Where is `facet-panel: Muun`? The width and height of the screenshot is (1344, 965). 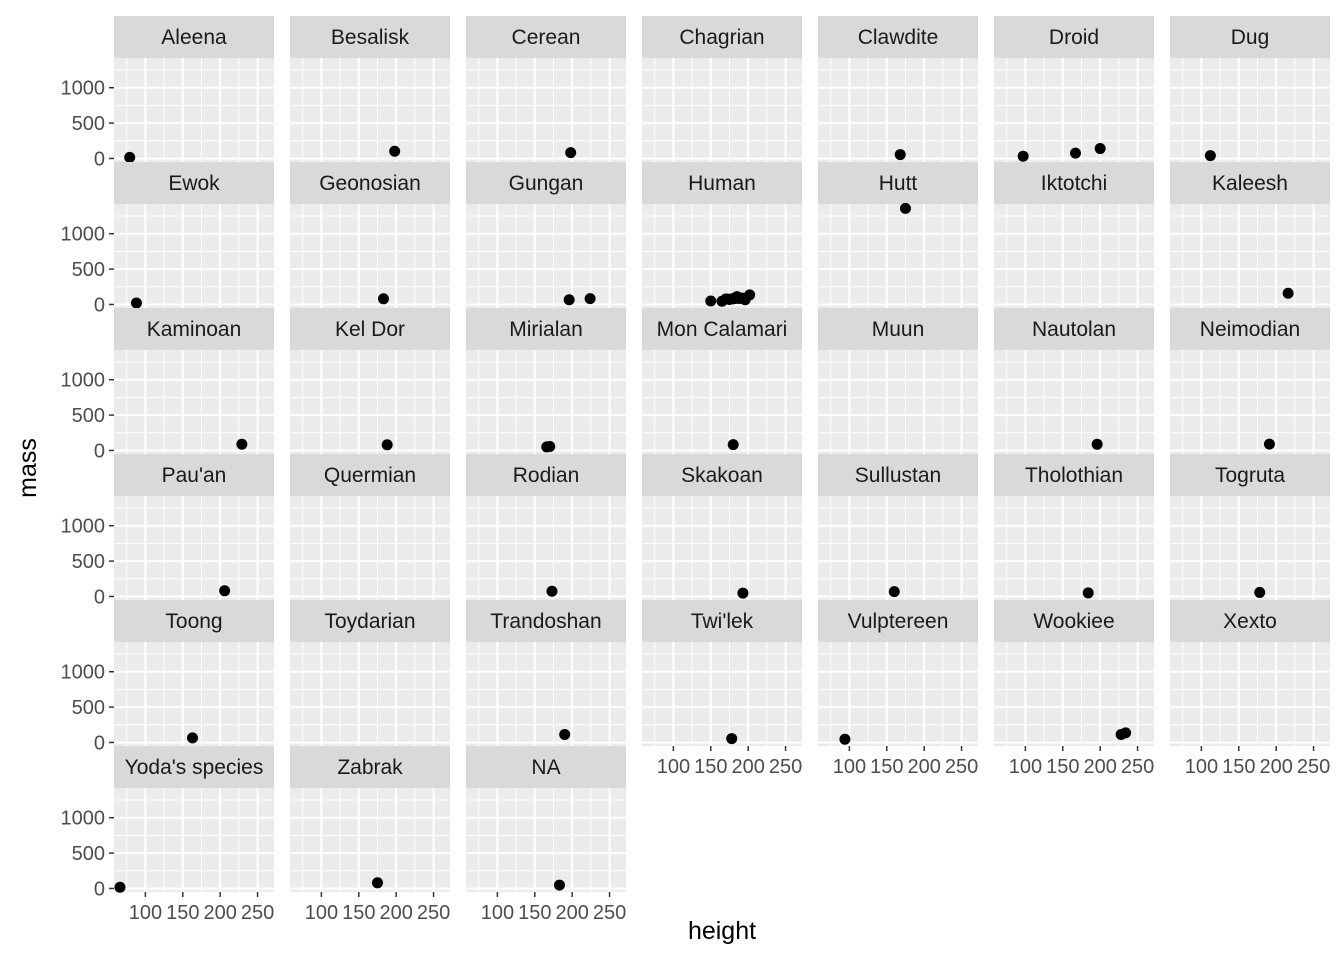
facet-panel: Muun is located at coordinates (898, 381).